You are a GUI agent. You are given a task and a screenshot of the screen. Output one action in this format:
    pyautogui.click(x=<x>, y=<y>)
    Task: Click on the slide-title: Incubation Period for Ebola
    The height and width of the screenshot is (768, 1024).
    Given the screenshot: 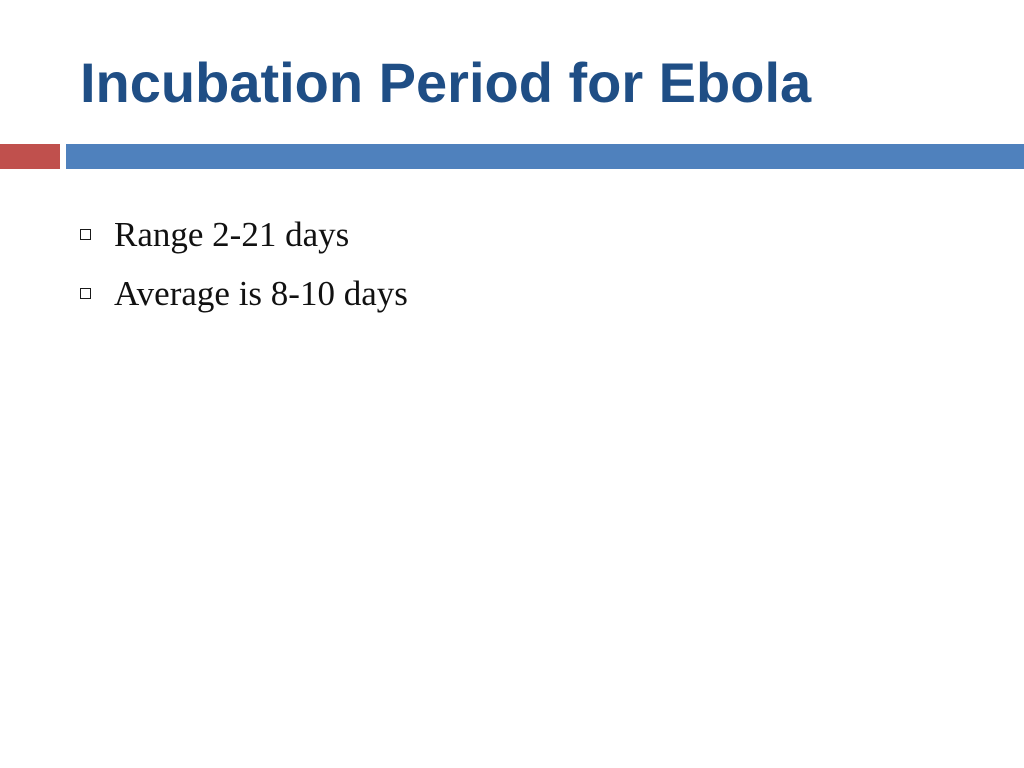 What is the action you would take?
    pyautogui.click(x=446, y=82)
    